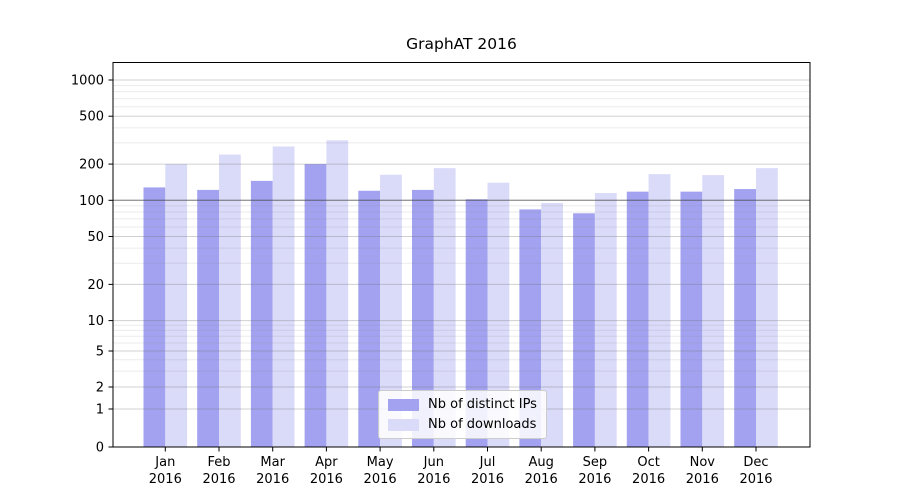 The image size is (900, 500). I want to click on y-tick-label: 500, so click(91, 117).